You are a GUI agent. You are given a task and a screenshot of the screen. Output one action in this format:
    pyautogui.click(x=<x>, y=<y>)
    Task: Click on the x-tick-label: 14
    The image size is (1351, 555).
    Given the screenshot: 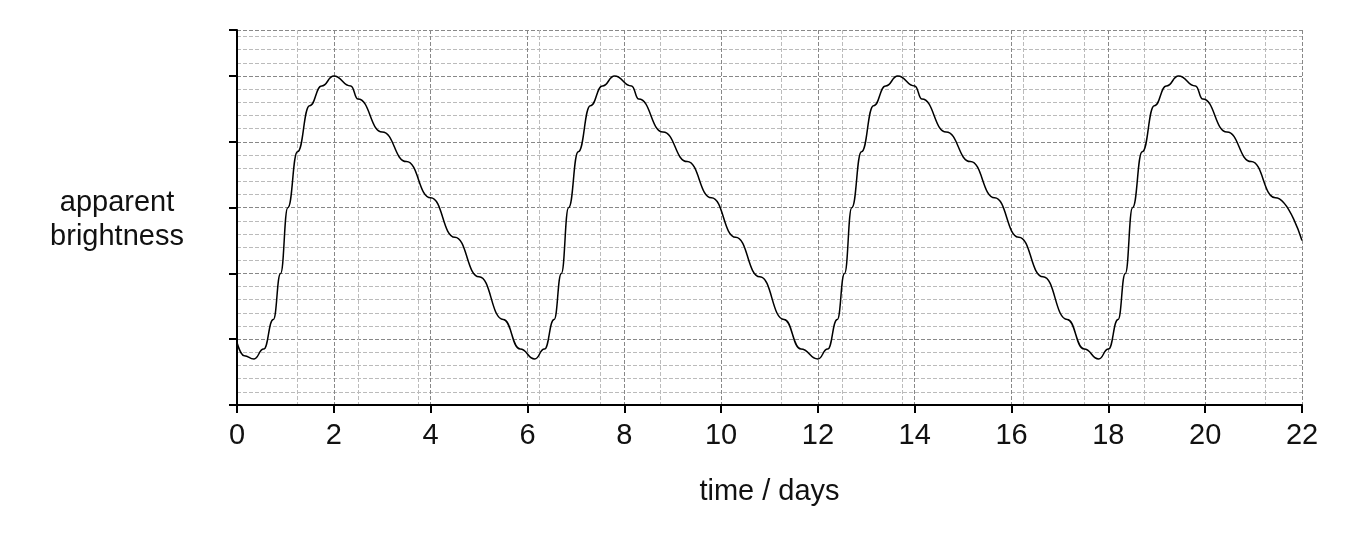 What is the action you would take?
    pyautogui.click(x=914, y=433)
    